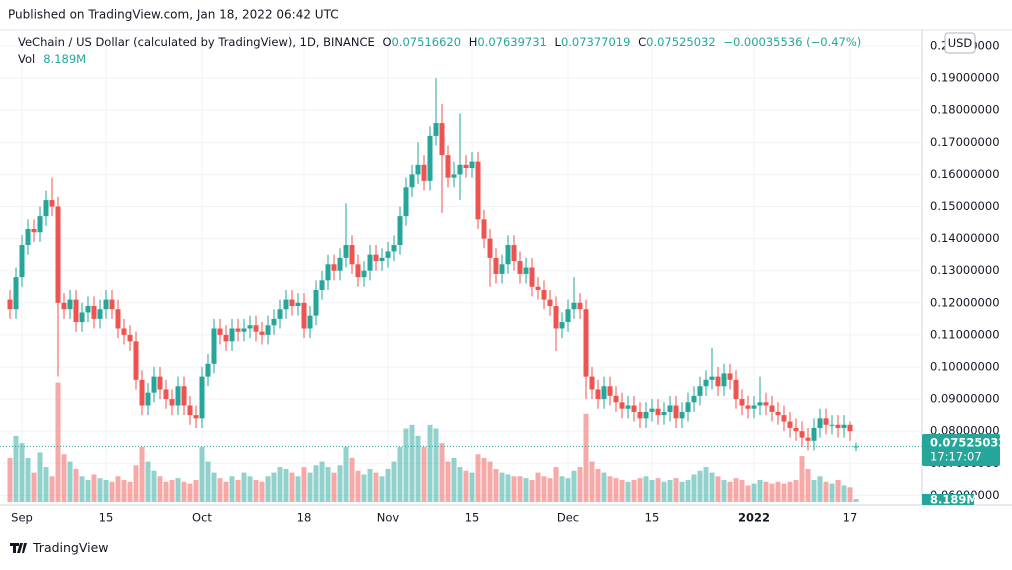 The image size is (1012, 570). What do you see at coordinates (965, 110) in the screenshot?
I see `y-tick-label: 0.18000000` at bounding box center [965, 110].